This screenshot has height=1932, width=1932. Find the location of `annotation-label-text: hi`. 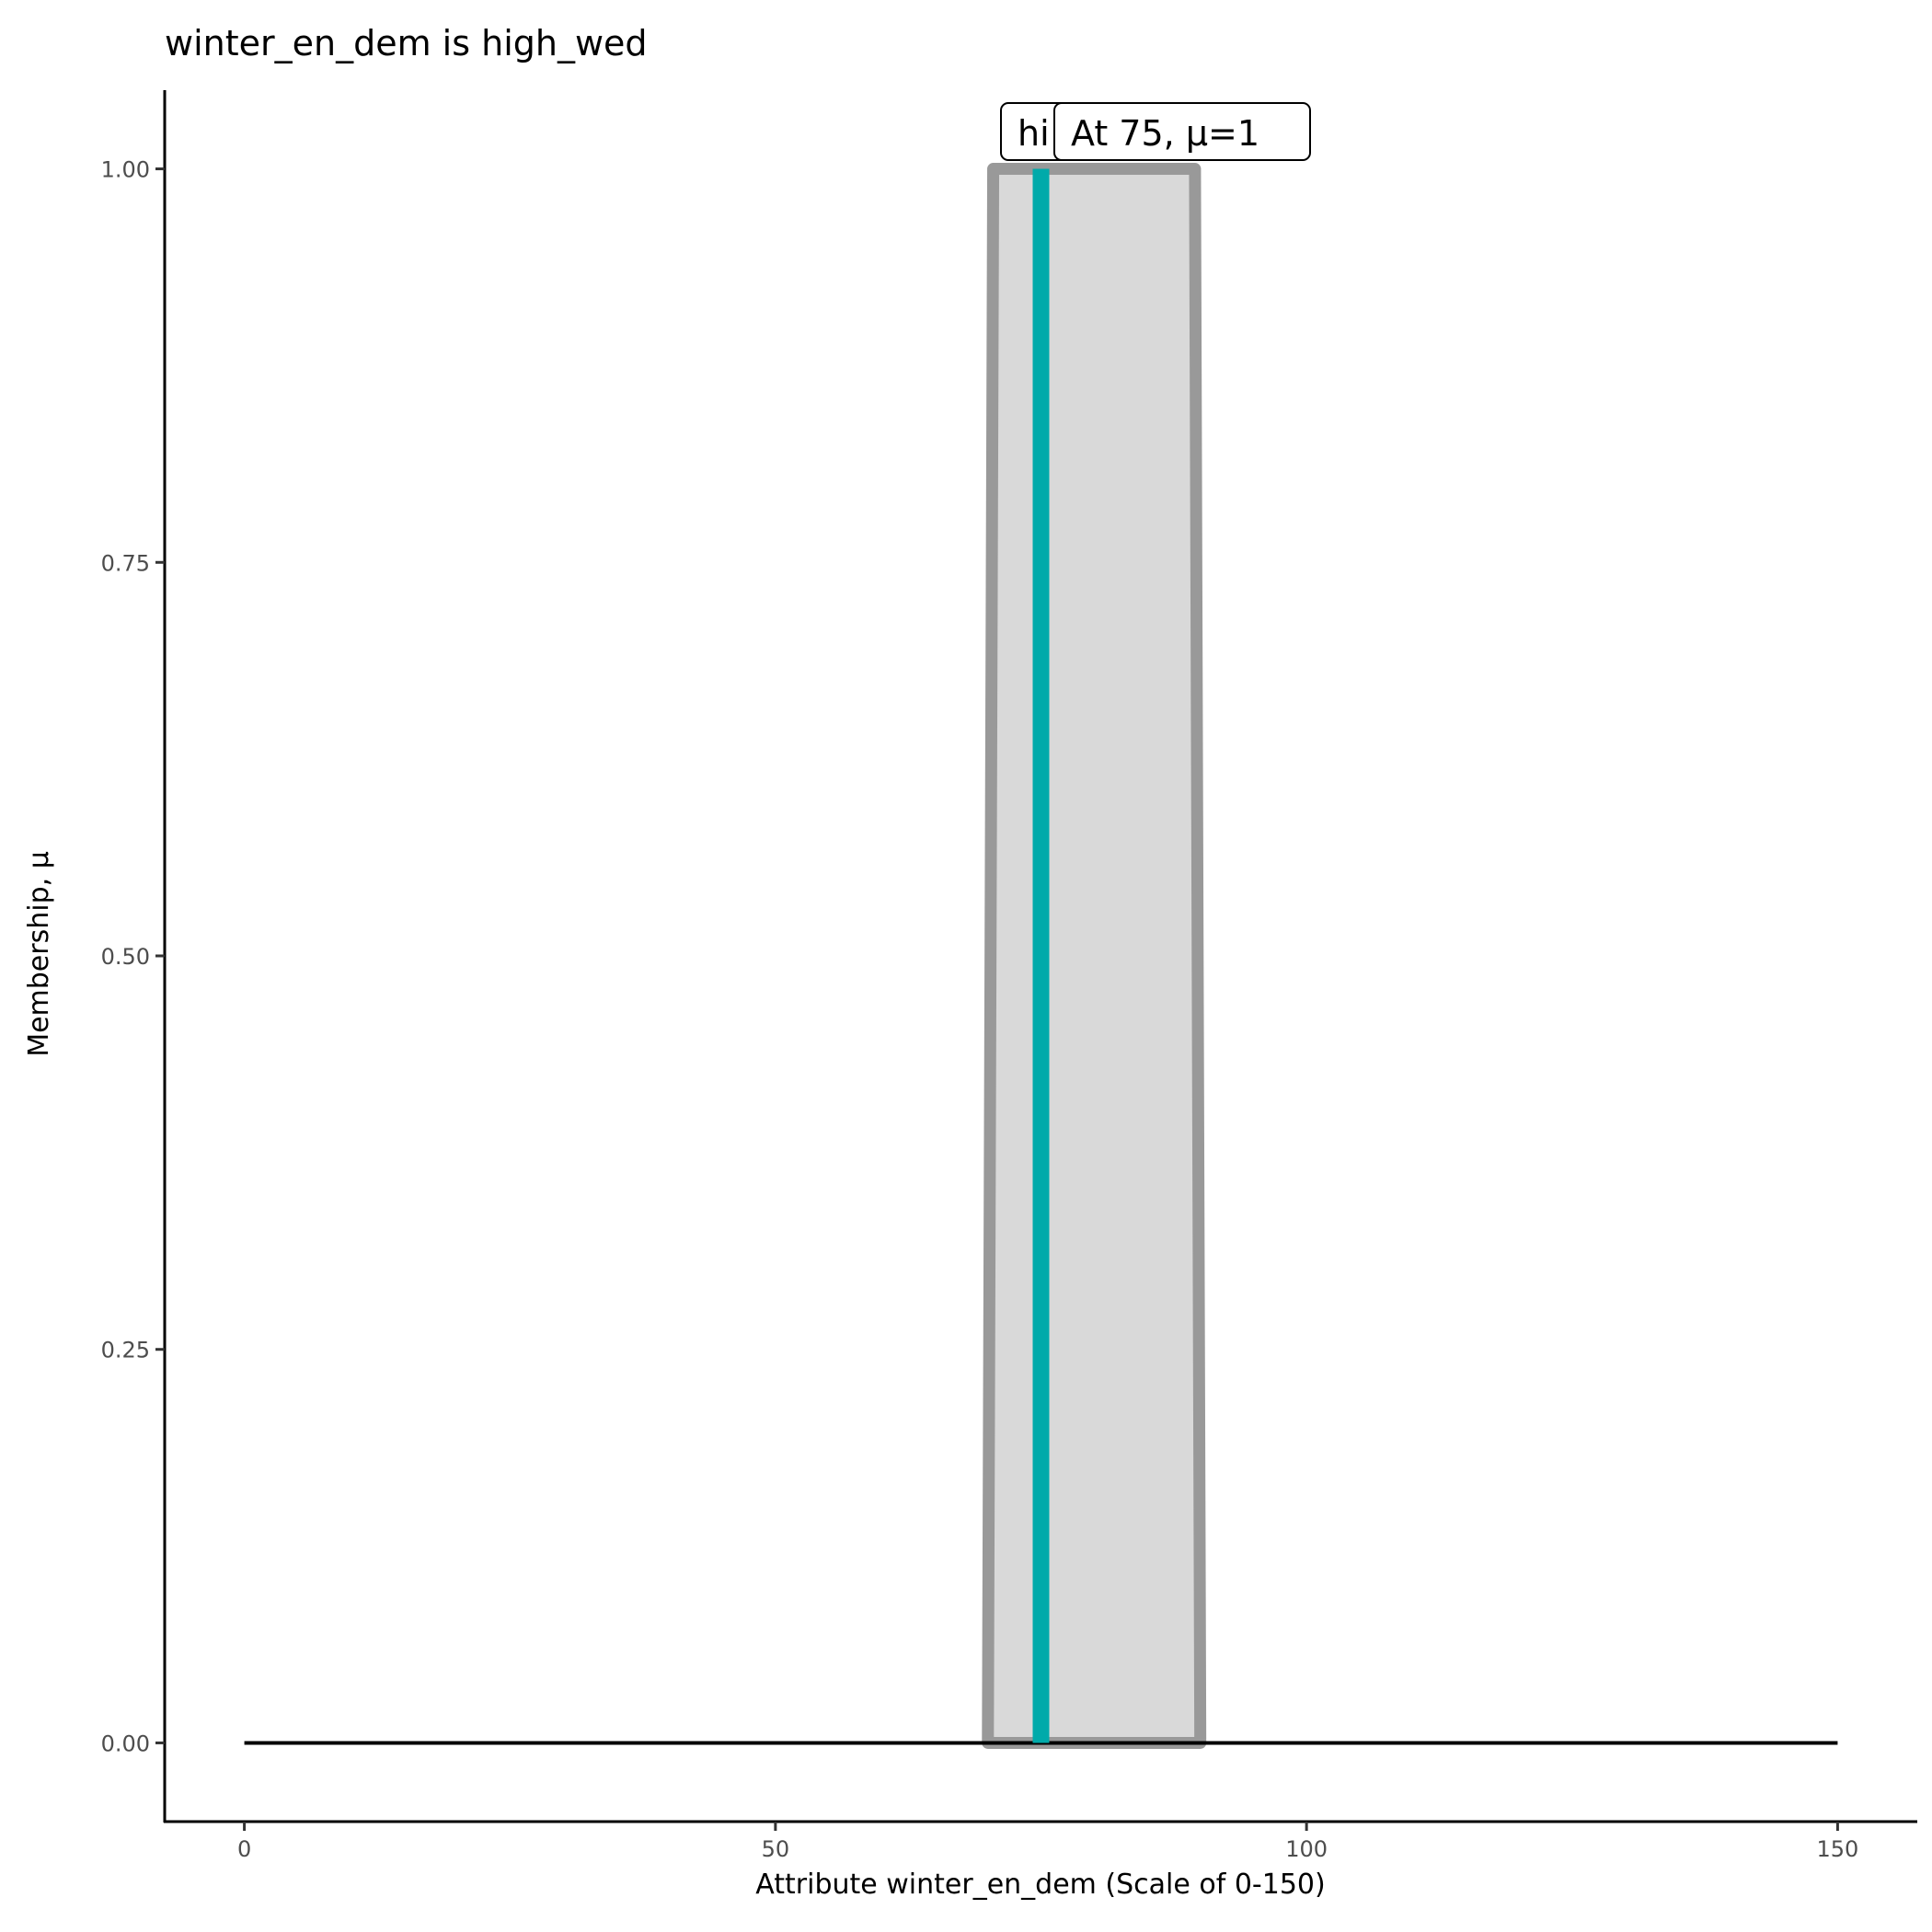

annotation-label-text: hi is located at coordinates (1034, 133).